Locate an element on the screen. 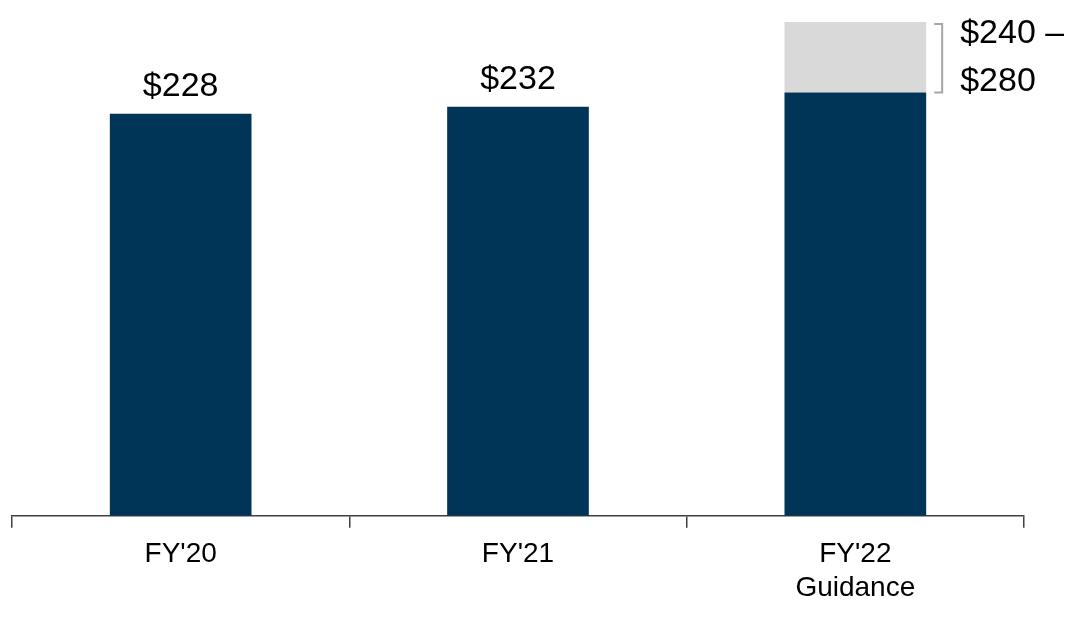  x-tick-label: FY'22 Guidance is located at coordinates (855, 569).